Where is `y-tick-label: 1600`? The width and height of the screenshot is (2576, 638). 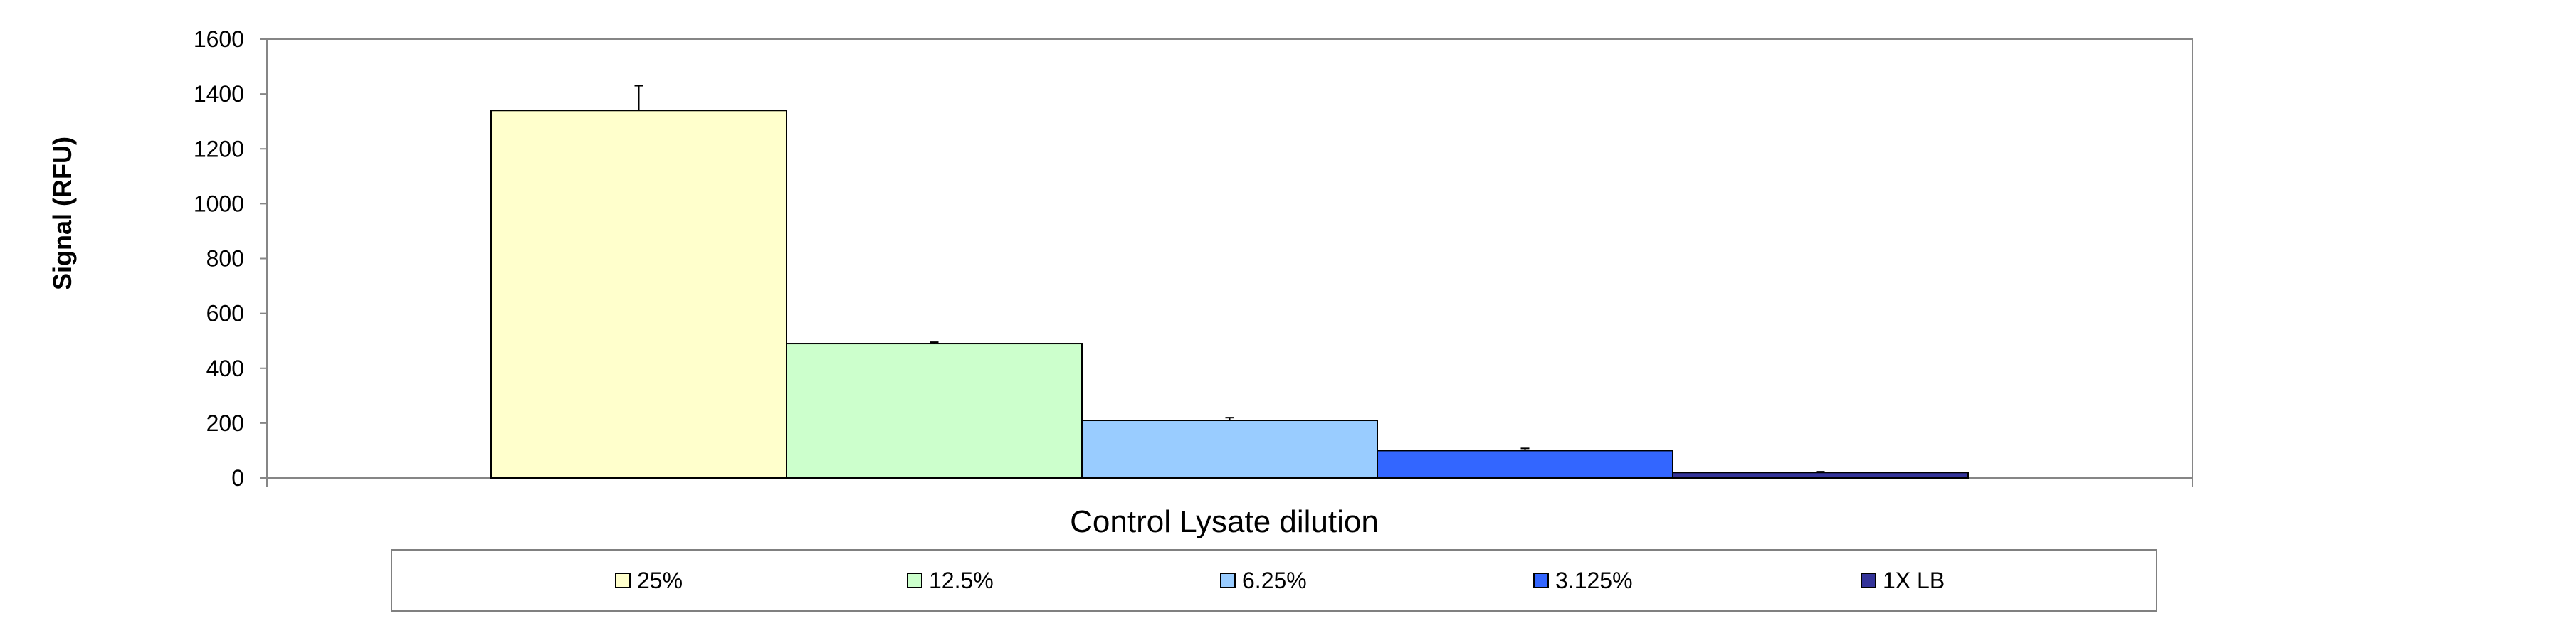
y-tick-label: 1600 is located at coordinates (219, 39).